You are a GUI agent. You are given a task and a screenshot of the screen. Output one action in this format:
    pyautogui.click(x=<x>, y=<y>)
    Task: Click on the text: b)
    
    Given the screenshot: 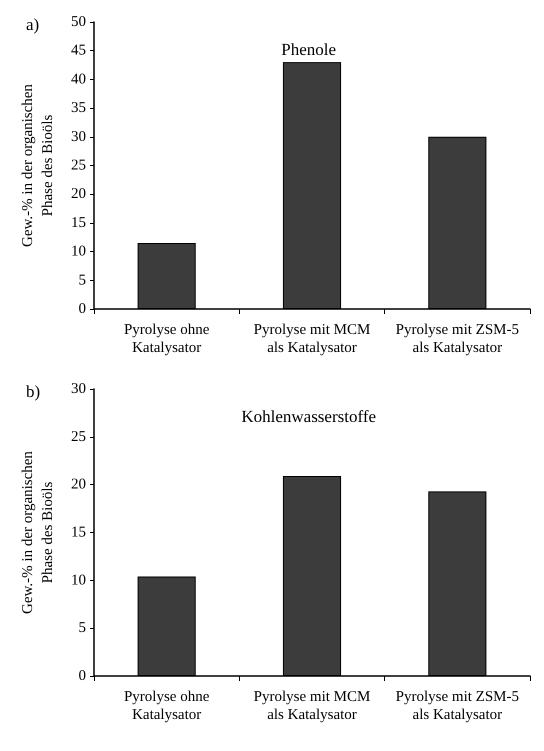 What is the action you would take?
    pyautogui.click(x=33, y=391)
    